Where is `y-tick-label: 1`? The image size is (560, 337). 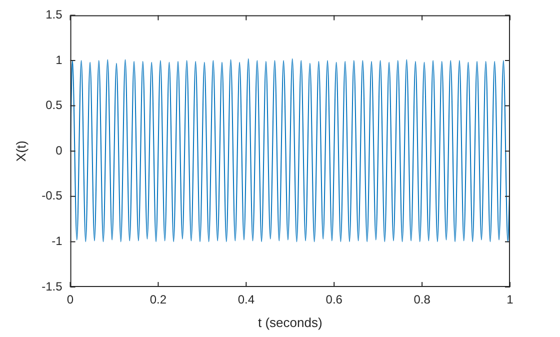
y-tick-label: 1 is located at coordinates (59, 59).